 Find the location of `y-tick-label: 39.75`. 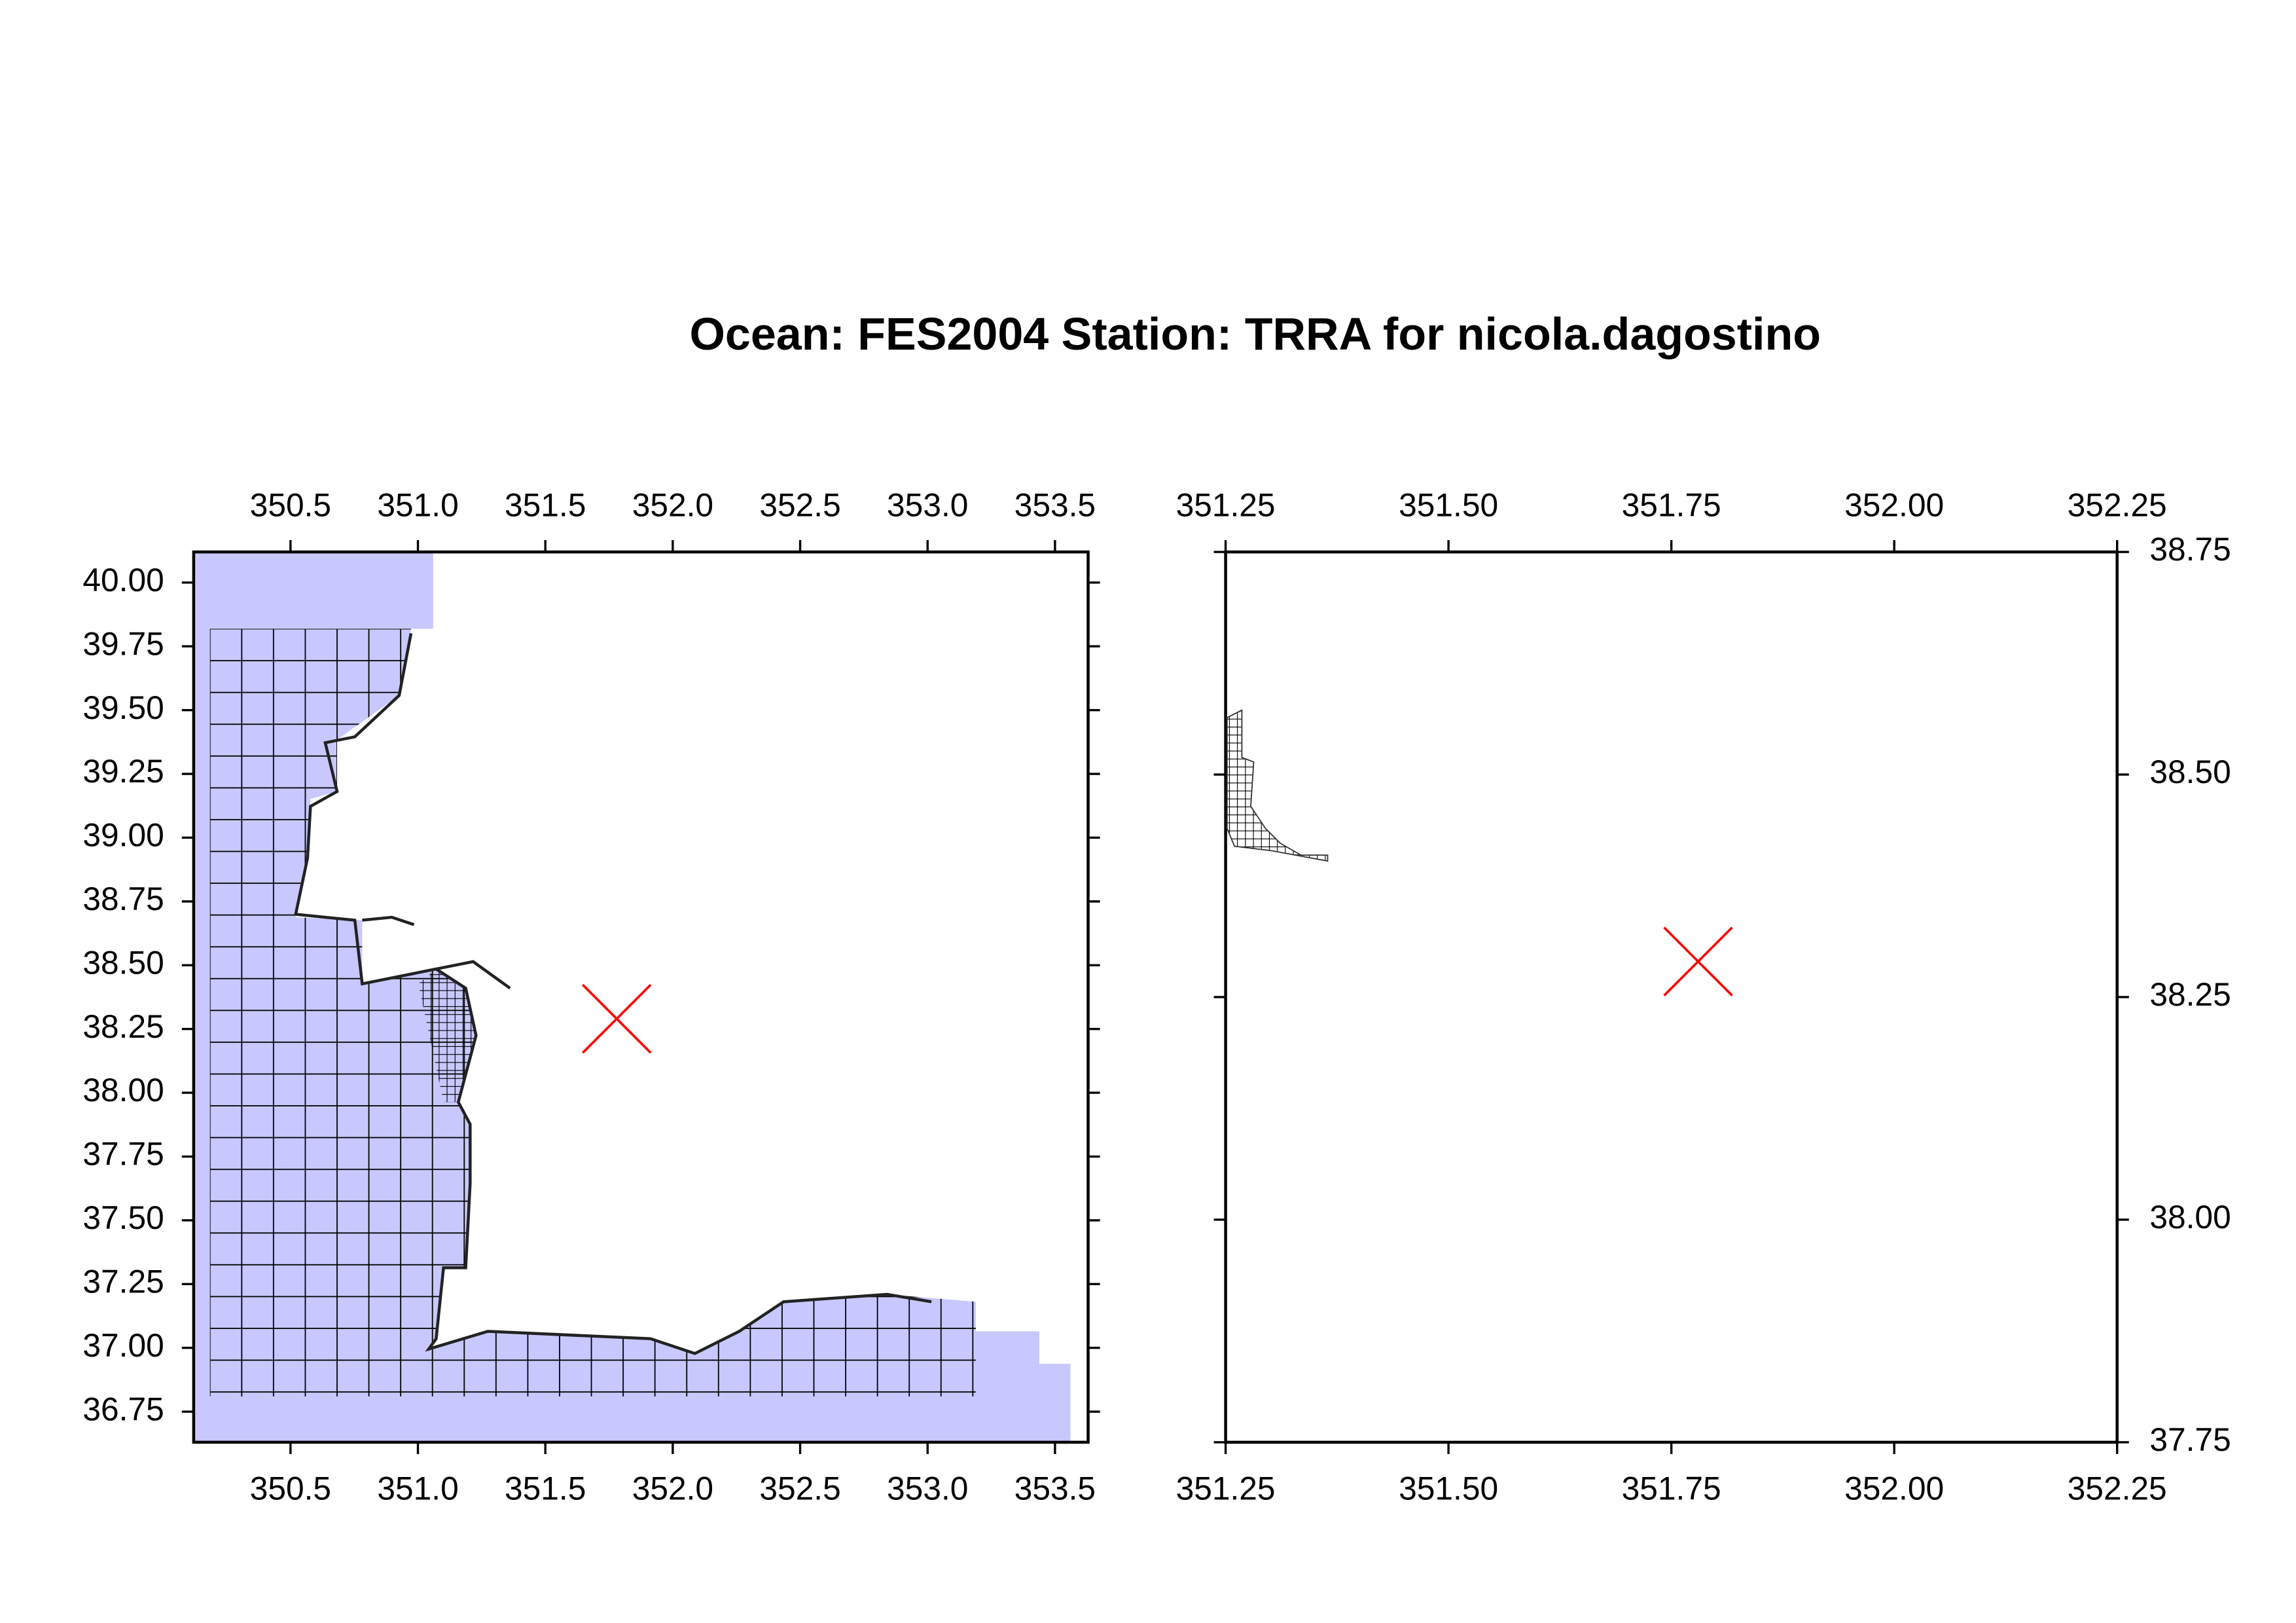

y-tick-label: 39.75 is located at coordinates (123, 643).